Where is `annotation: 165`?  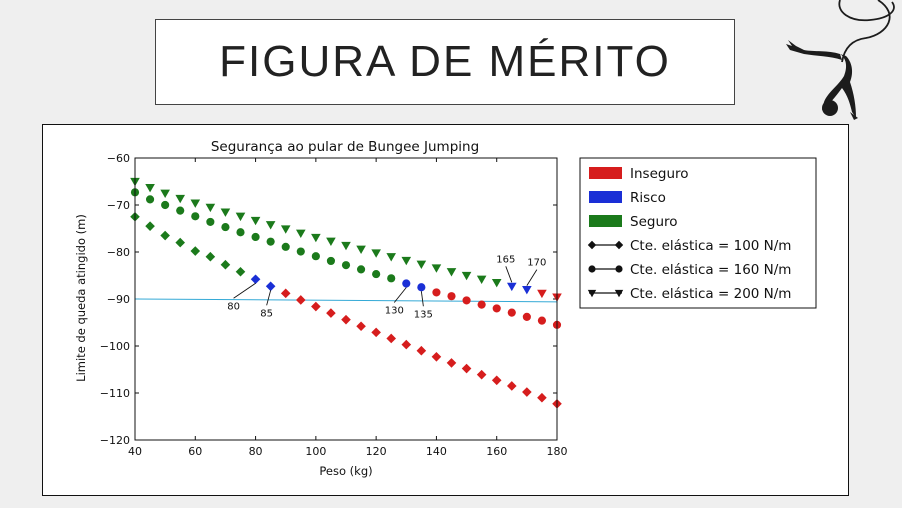 annotation: 165 is located at coordinates (505, 268).